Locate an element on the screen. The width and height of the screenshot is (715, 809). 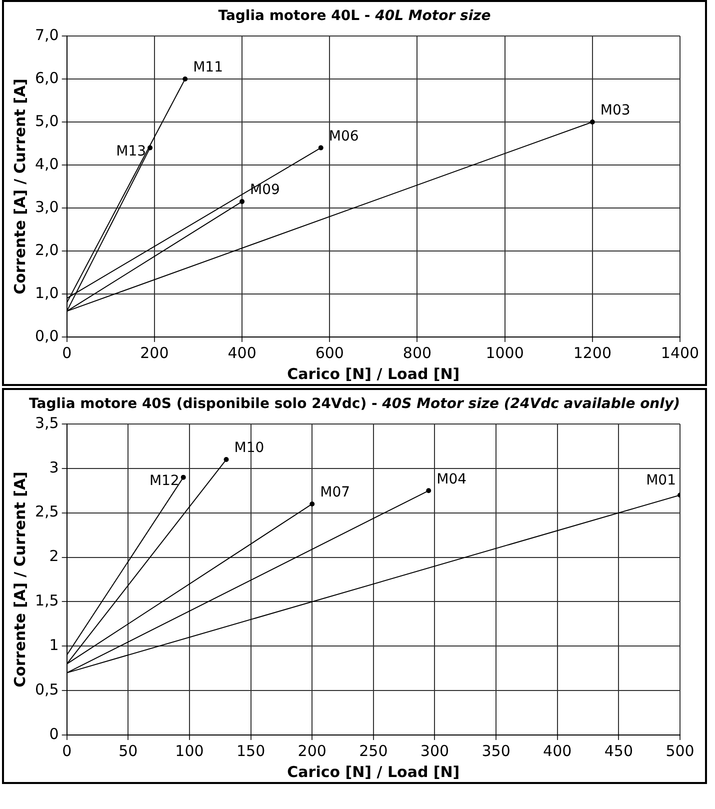
chart-title: Taglia motore 40S (disponibile solo 24Vdc) - 40S Motor size (24Vdc available only) is located at coordinates (354, 403).